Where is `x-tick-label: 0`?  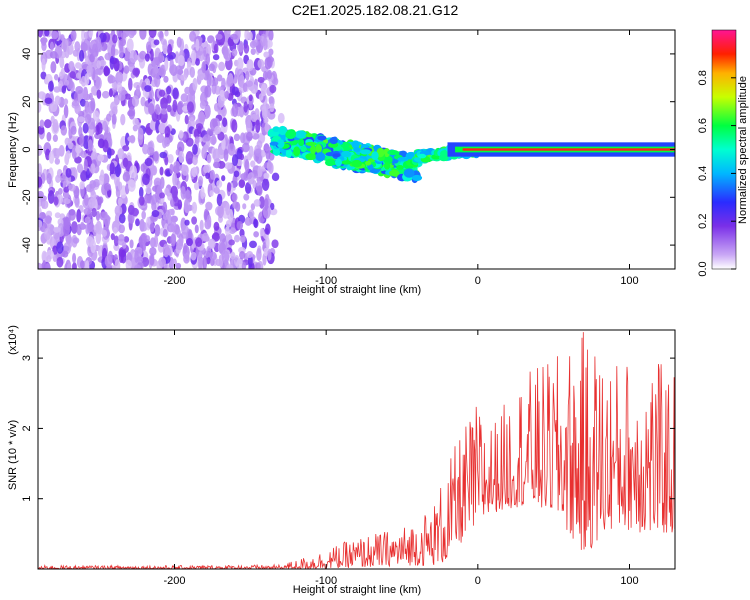
x-tick-label: 0 is located at coordinates (478, 581).